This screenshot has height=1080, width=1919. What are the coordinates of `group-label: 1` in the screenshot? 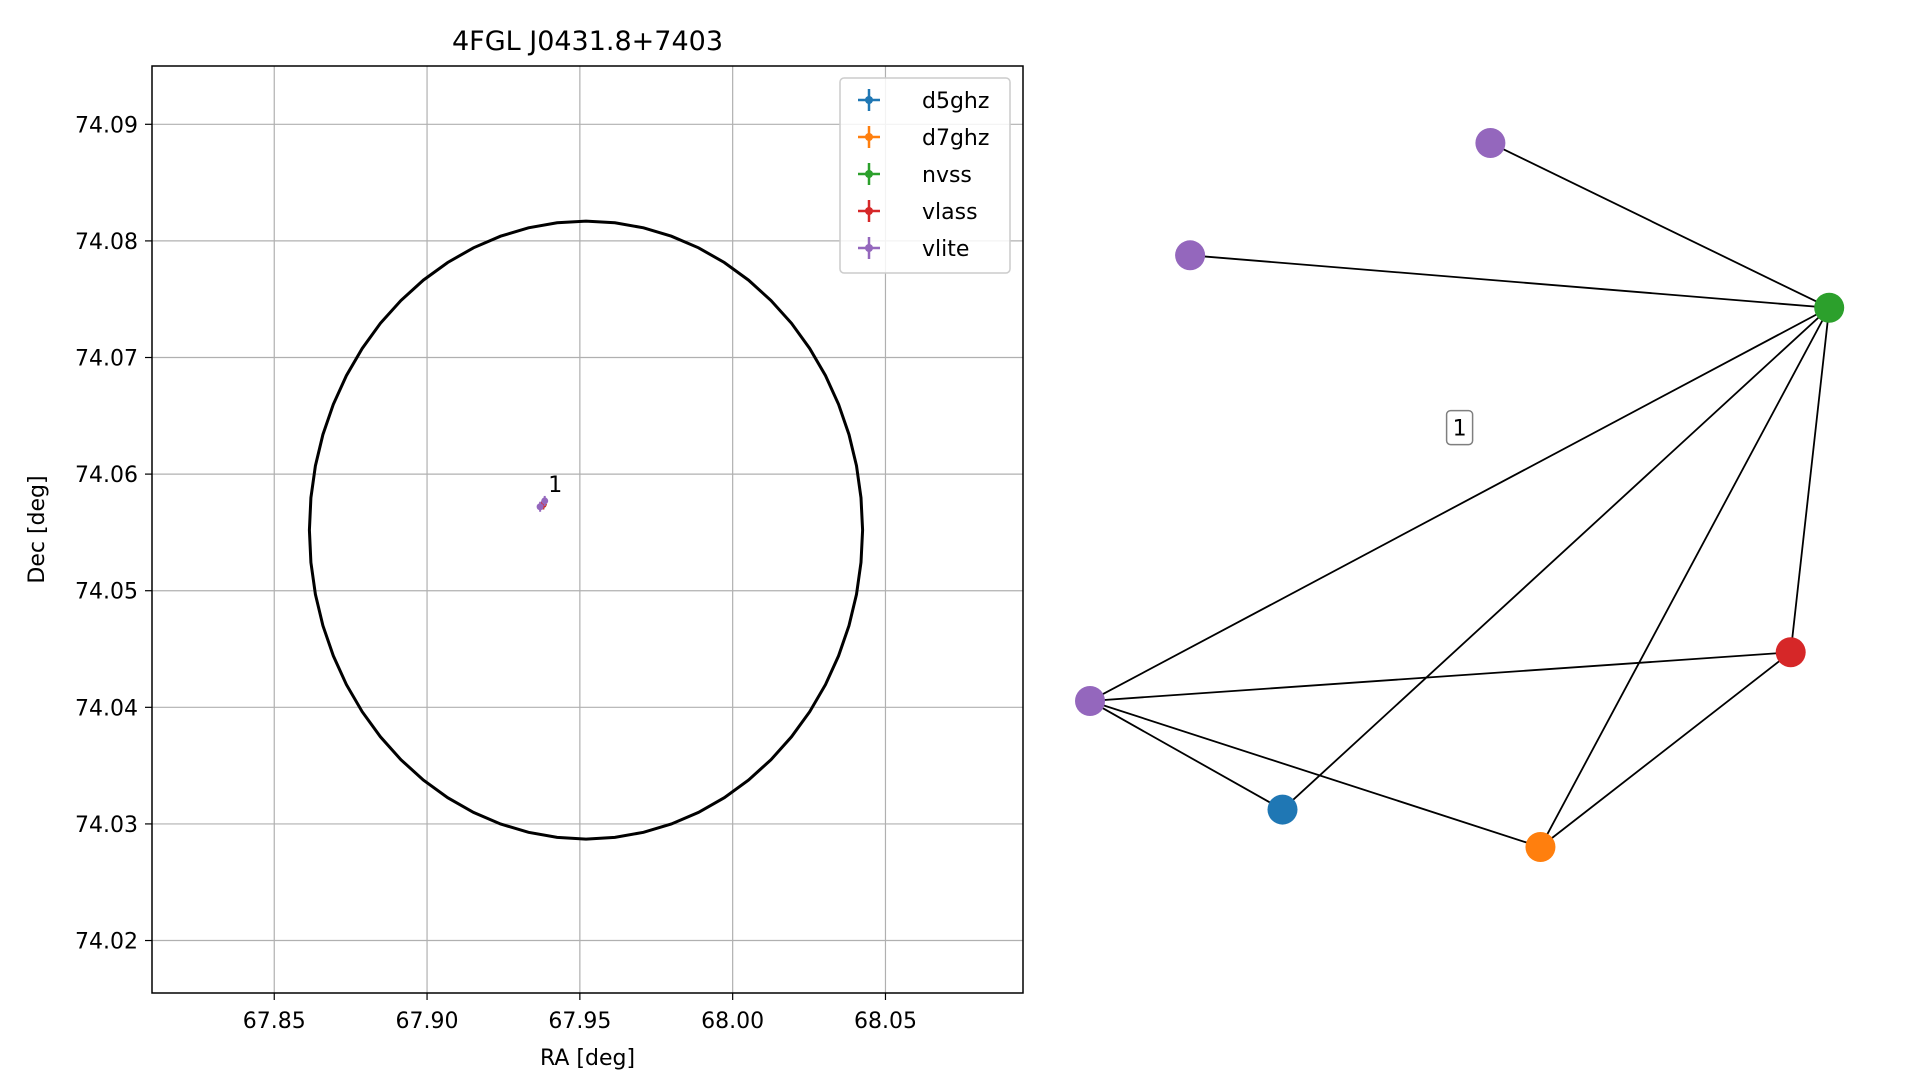 It's located at (1459, 427).